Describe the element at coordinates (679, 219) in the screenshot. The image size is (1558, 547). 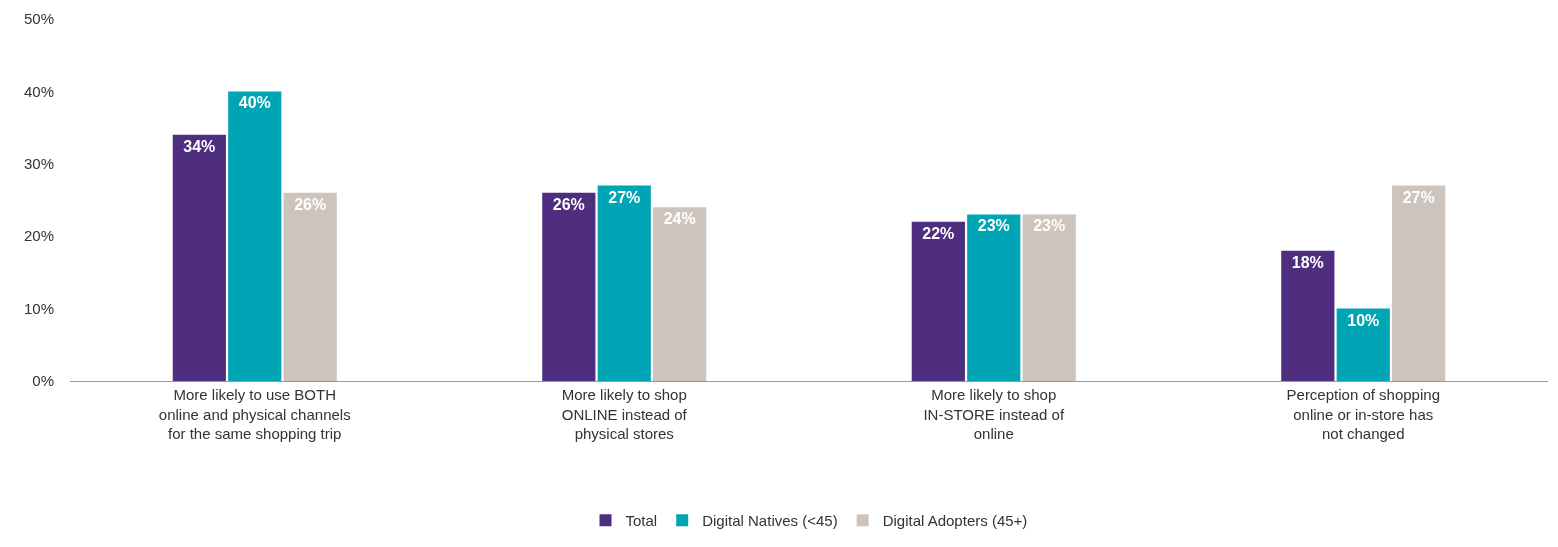
I see `data-label: 24%` at that location.